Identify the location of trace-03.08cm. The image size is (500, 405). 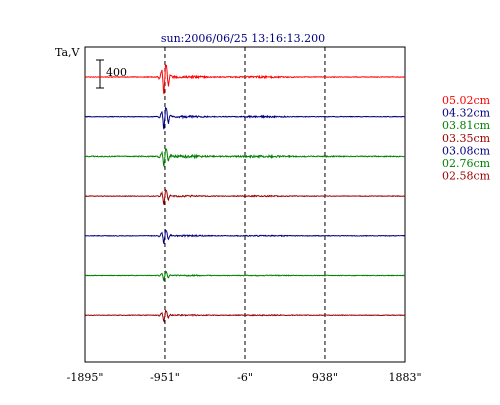
(245, 236).